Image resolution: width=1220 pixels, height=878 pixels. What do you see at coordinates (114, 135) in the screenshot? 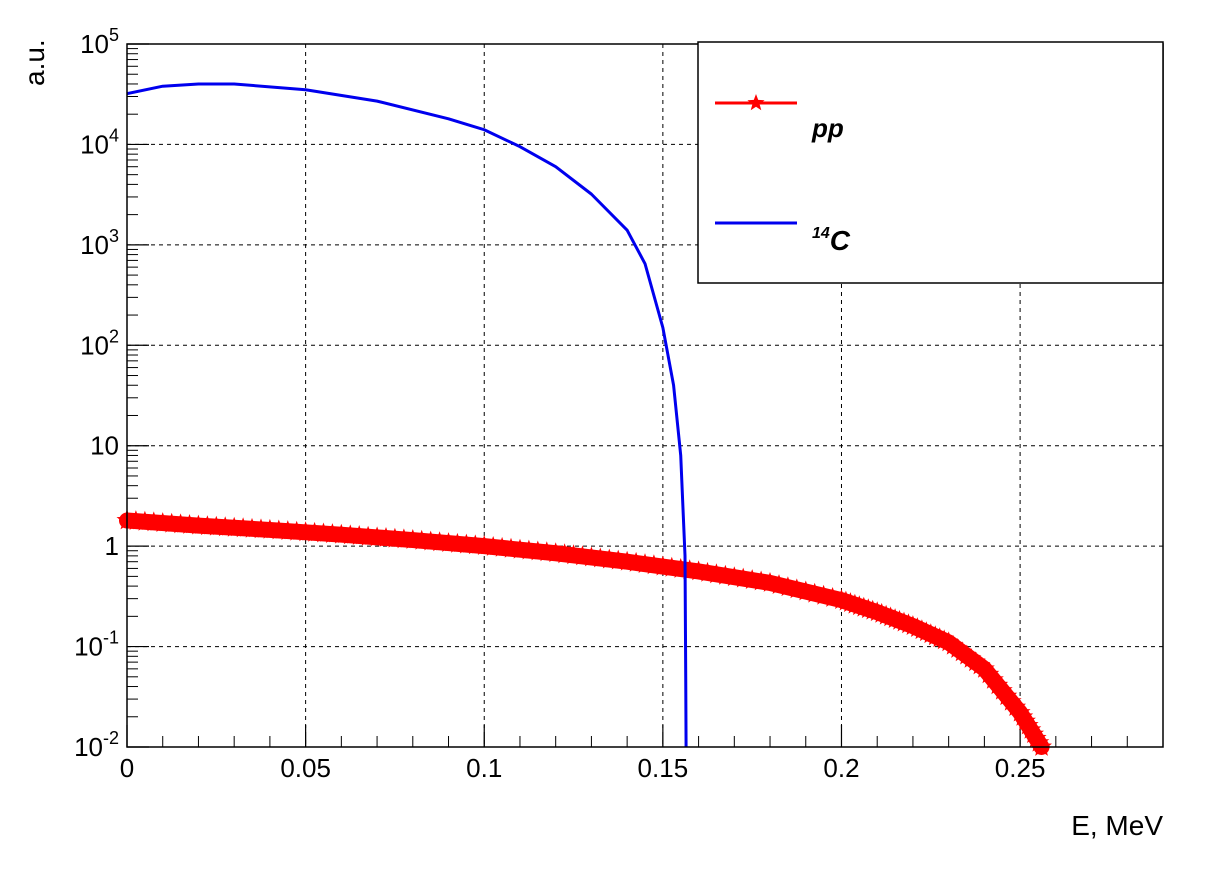
I see `y-tick-exponent: 4` at bounding box center [114, 135].